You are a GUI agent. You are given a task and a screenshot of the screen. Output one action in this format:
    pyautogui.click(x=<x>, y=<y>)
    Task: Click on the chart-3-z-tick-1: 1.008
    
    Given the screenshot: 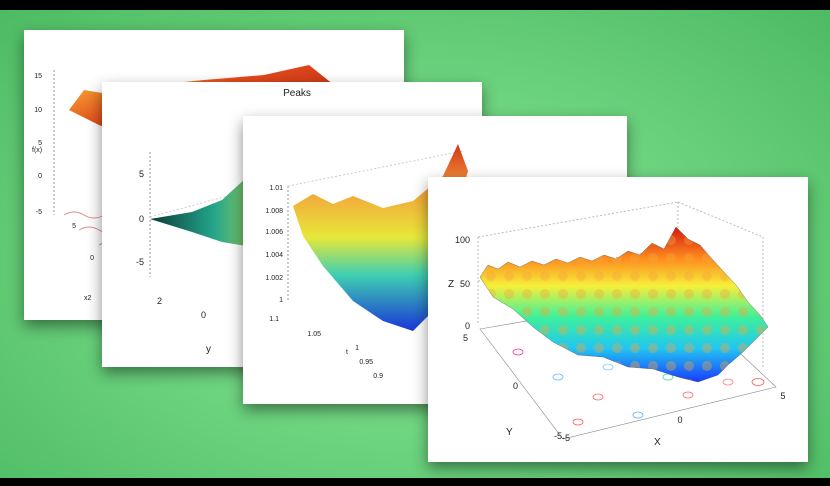 What is the action you would take?
    pyautogui.click(x=274, y=211)
    